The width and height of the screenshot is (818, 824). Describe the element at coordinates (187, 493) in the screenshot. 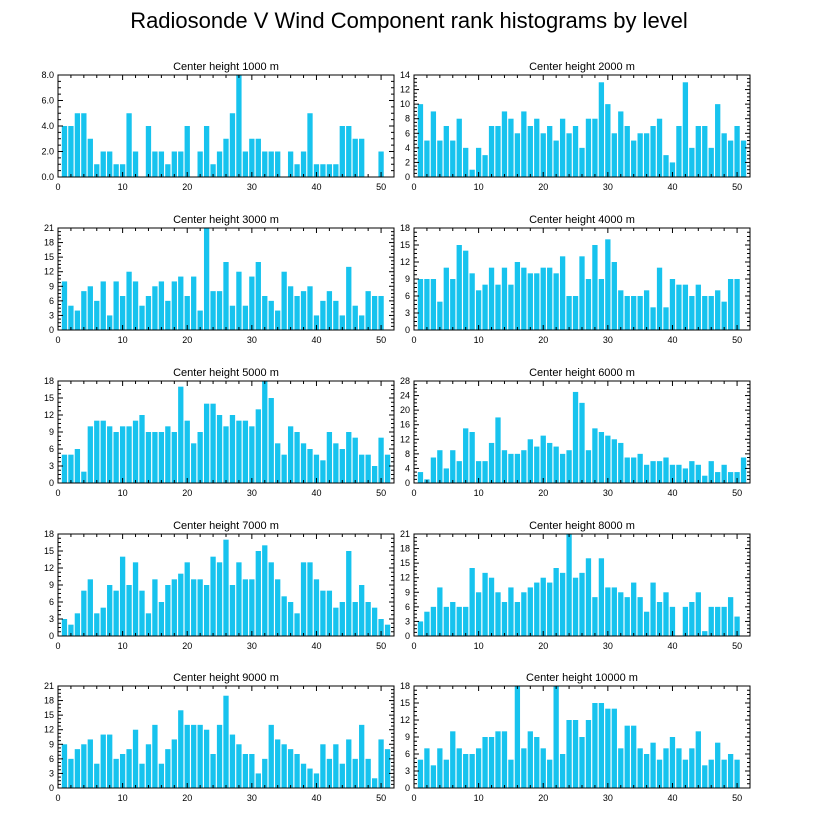

I see `x-tick-label: 20` at that location.